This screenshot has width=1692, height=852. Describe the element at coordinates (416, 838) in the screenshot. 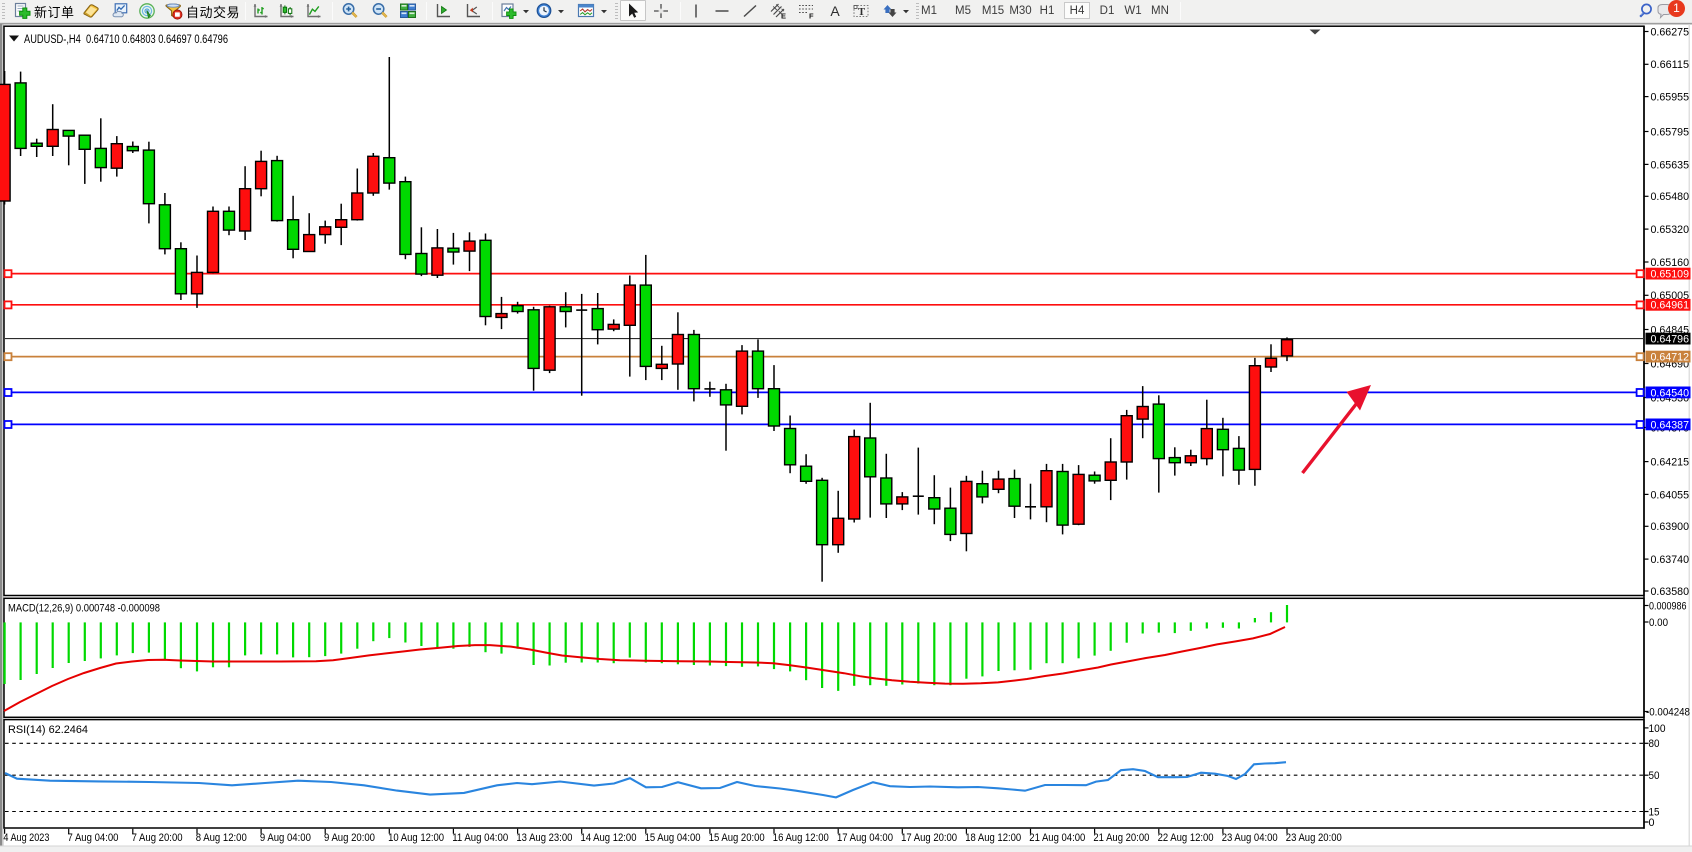

I see `svg-text: 10 Aug 12:00` at that location.